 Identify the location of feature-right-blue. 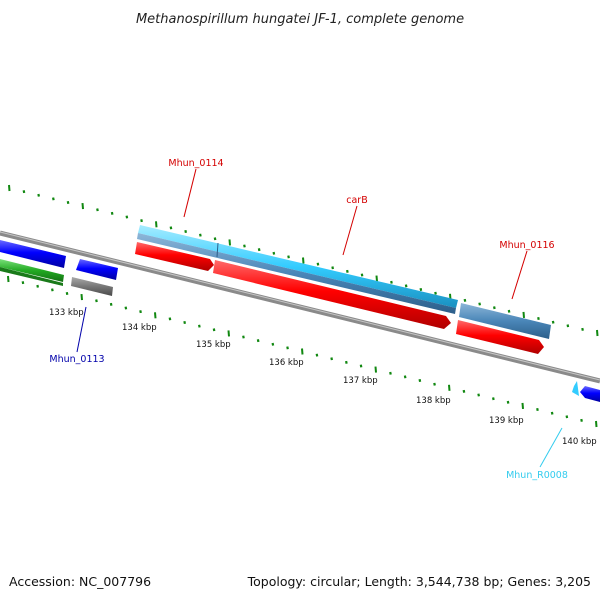
(590, 394).